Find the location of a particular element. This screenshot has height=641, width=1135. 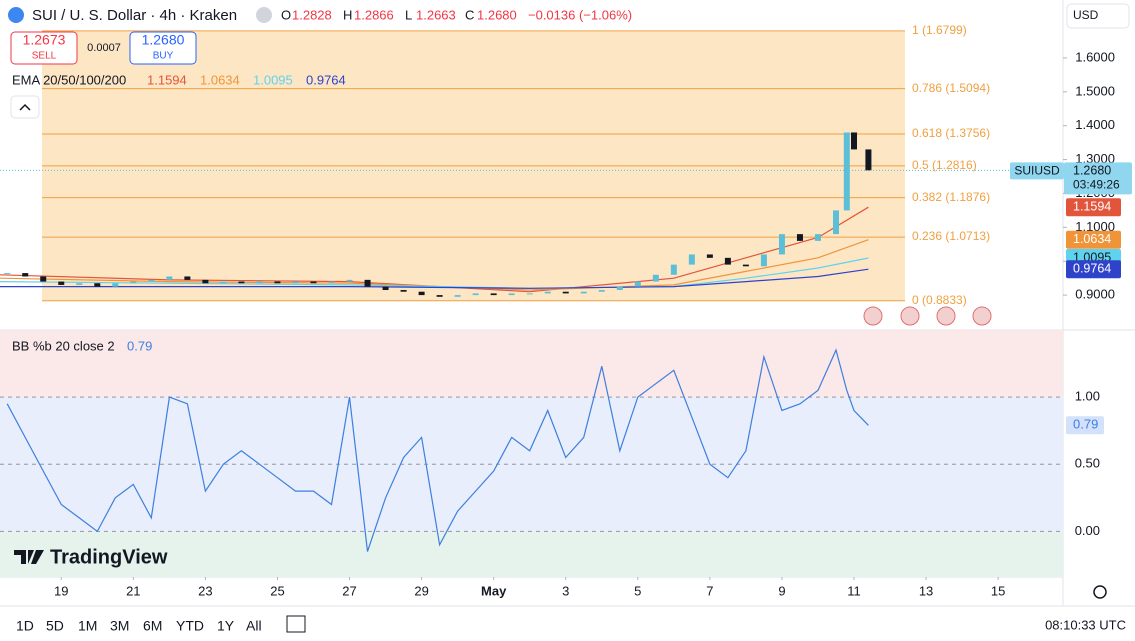

price-label: 1.2680 is located at coordinates (1092, 171).